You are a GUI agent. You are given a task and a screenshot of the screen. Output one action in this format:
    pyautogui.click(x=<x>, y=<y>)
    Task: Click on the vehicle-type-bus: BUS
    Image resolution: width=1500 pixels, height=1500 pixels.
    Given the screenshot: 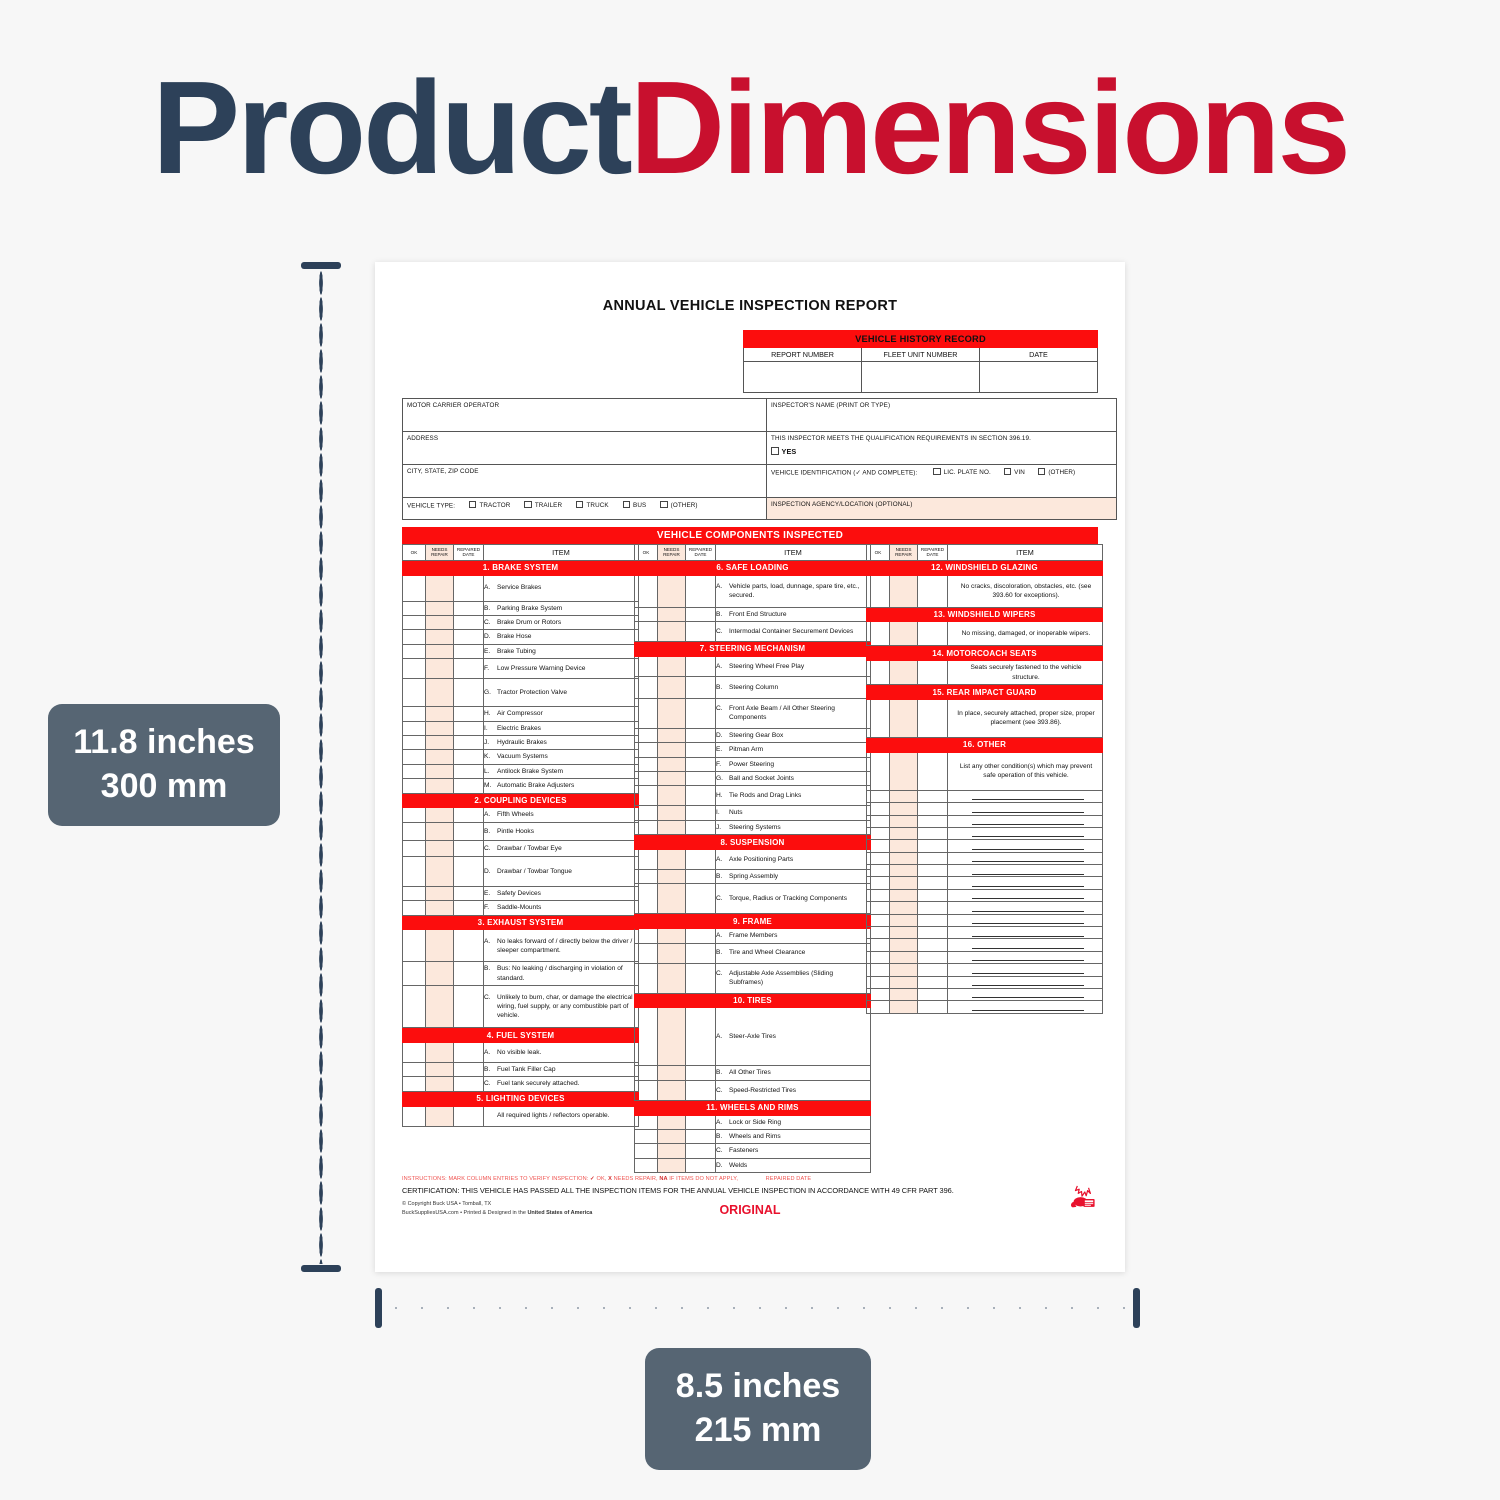 What is the action you would take?
    pyautogui.click(x=634, y=504)
    